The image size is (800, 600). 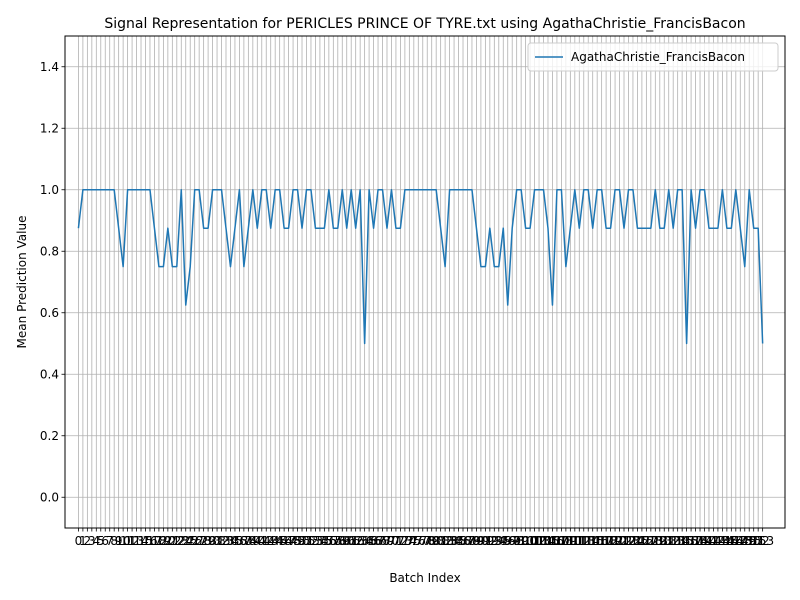 I want to click on x-tick-label: 109, so click(x=565, y=541).